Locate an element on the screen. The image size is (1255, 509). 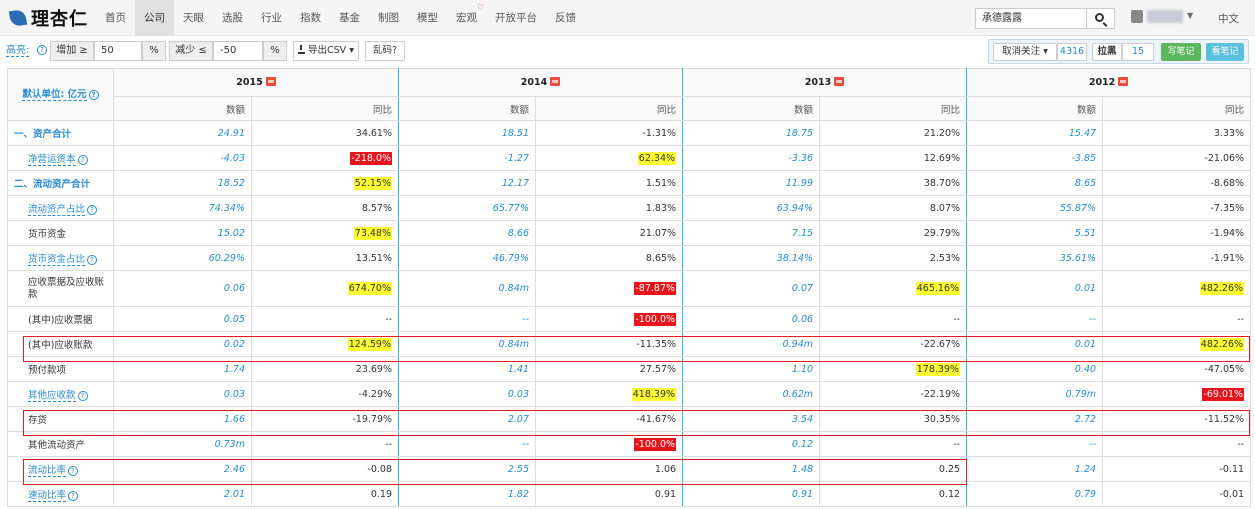
chevron-down-icon: ▼ is located at coordinates (1190, 15).